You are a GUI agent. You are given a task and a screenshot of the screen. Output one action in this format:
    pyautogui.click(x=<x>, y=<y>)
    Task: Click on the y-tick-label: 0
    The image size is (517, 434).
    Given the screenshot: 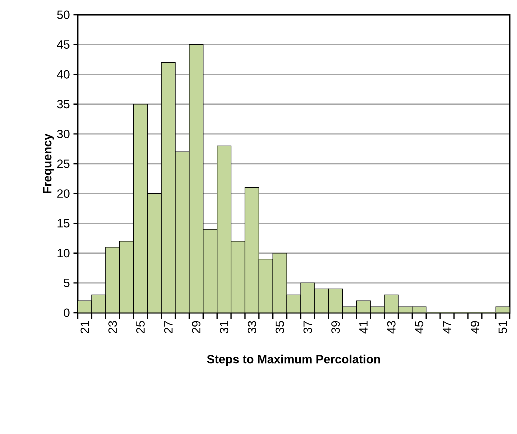 What is the action you would take?
    pyautogui.click(x=67, y=313)
    